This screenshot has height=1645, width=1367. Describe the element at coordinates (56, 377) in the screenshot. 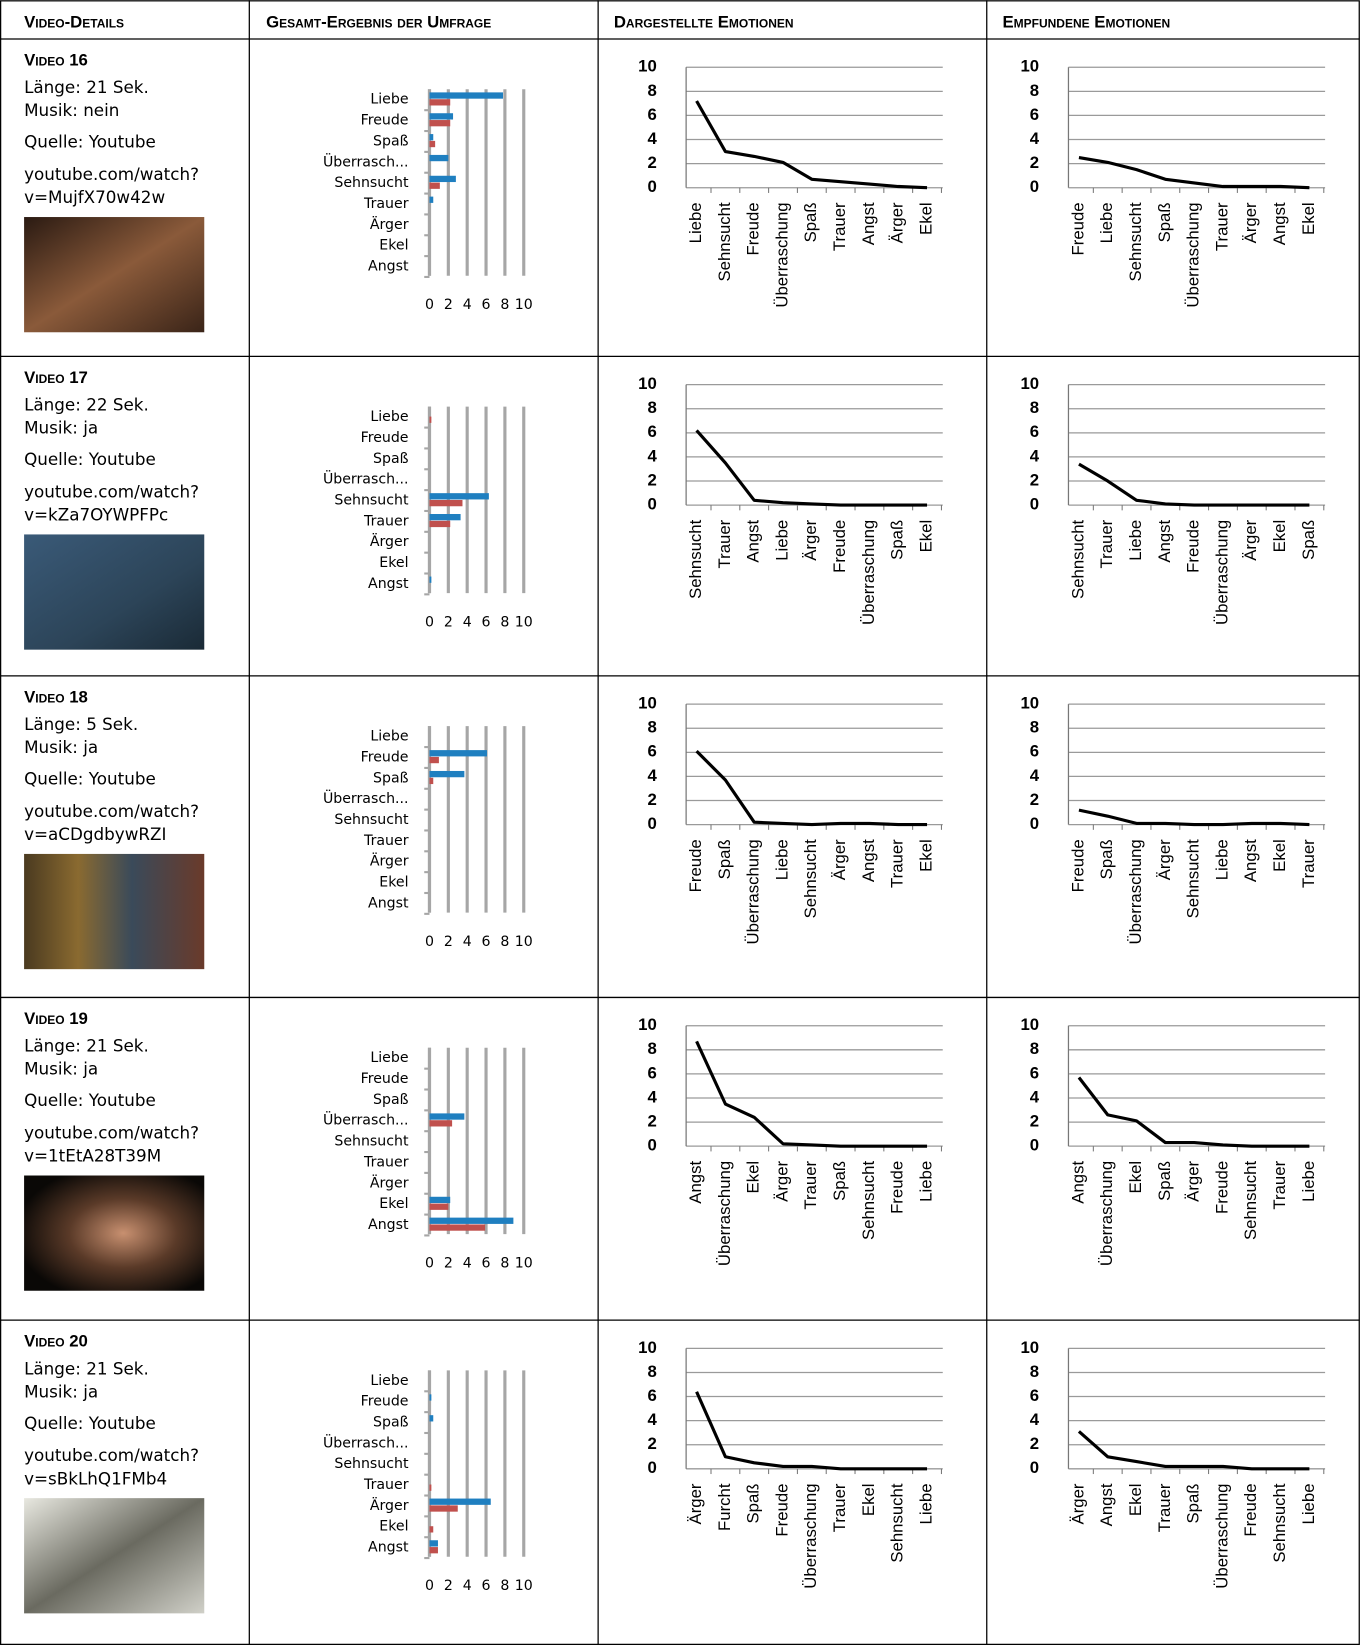

I see `video-title: Video 17` at that location.